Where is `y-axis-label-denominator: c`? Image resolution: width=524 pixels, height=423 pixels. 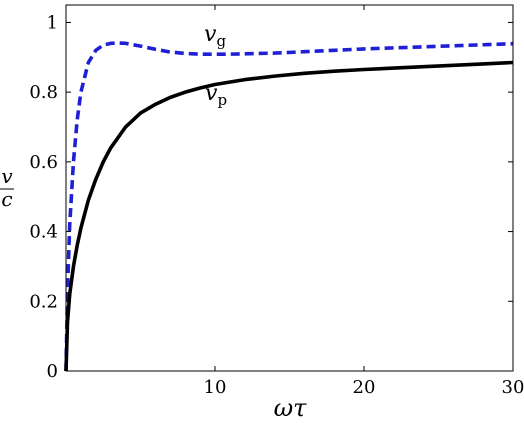
y-axis-label-denominator: c is located at coordinates (6, 199).